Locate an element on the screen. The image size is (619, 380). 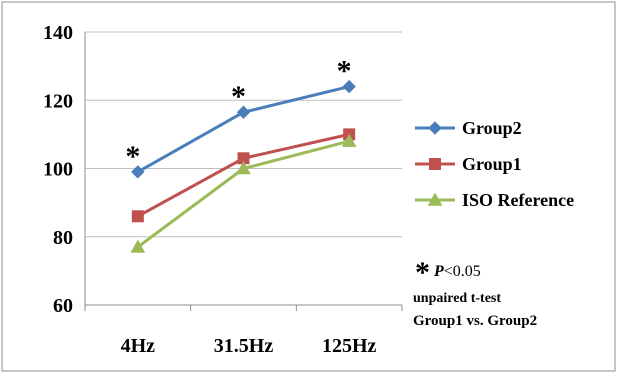
x-tick-label: 31.5Hz is located at coordinates (244, 346).